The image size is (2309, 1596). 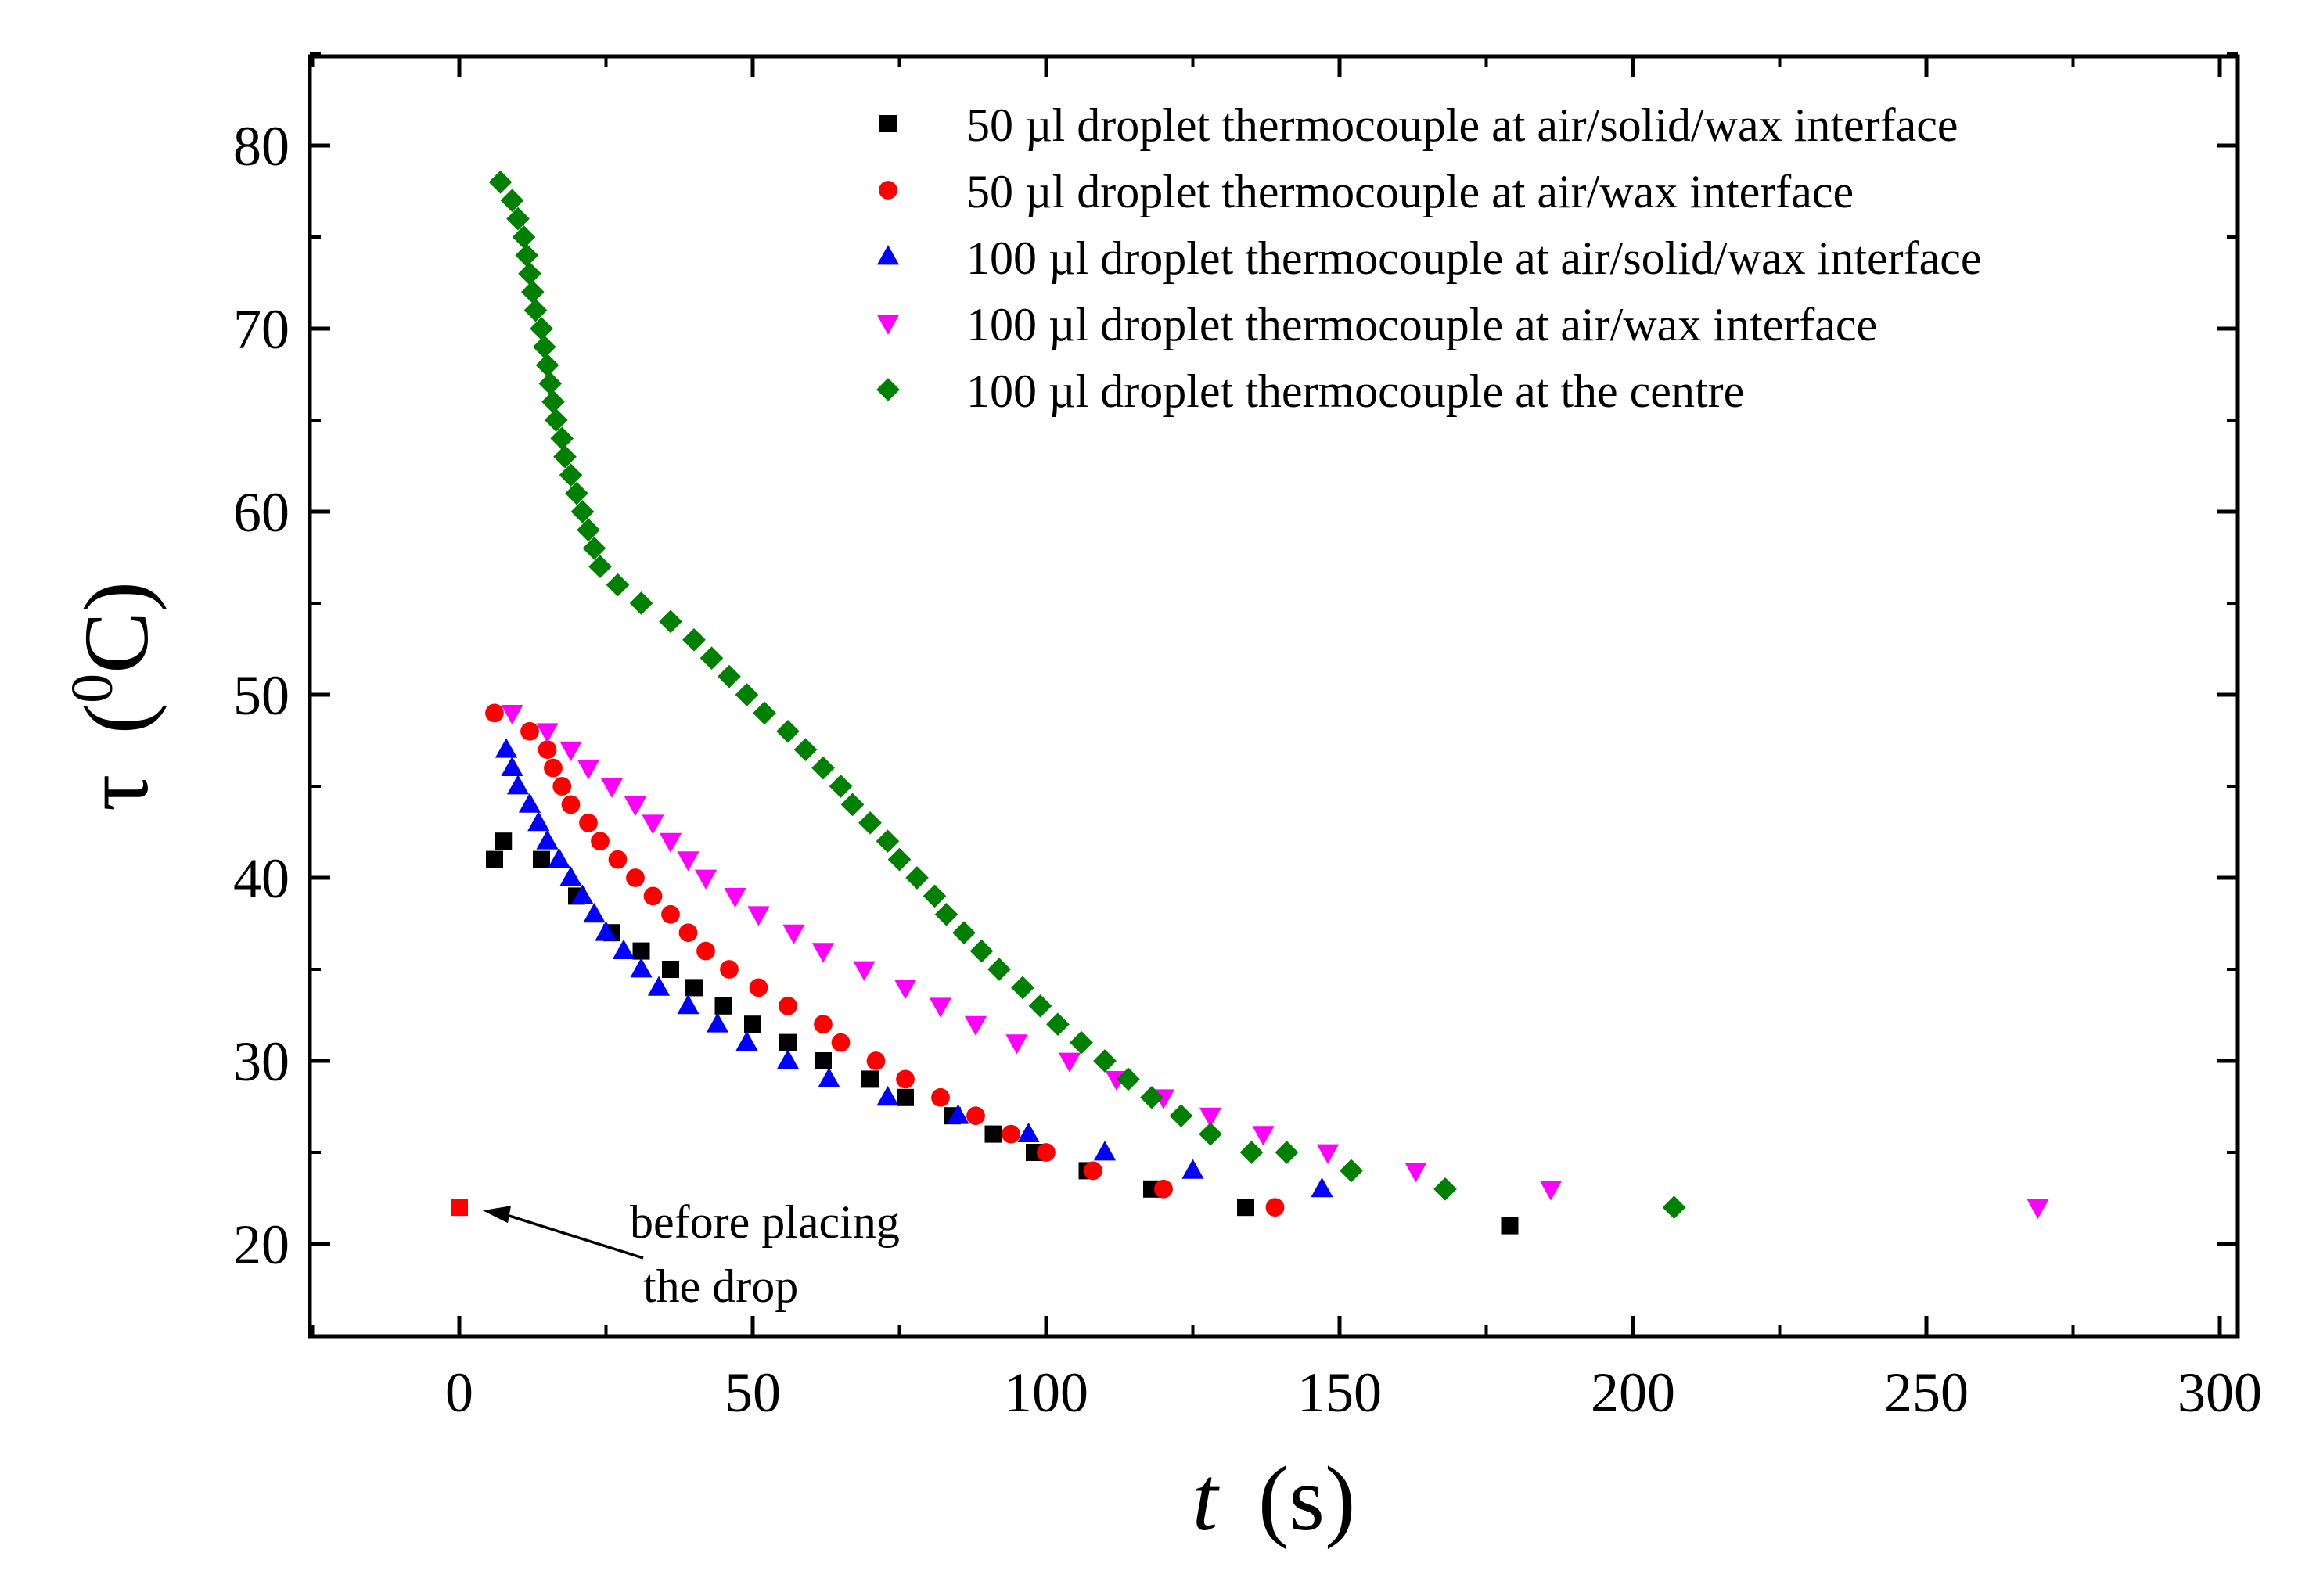 What do you see at coordinates (765, 1222) in the screenshot?
I see `annotation-text-line: before placing` at bounding box center [765, 1222].